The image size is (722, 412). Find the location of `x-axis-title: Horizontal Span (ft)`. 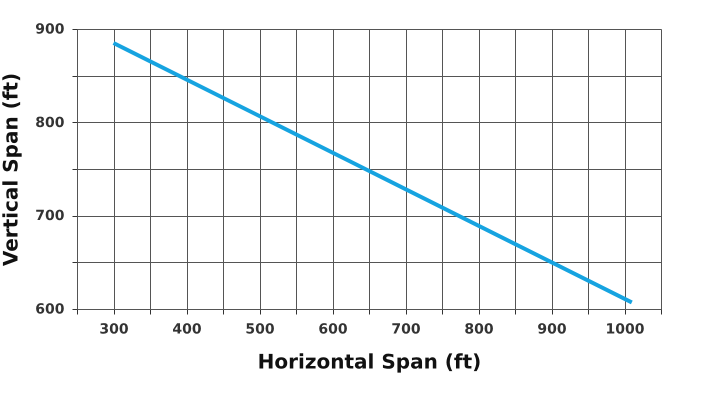

x-axis-title: Horizontal Span (ft) is located at coordinates (370, 362).